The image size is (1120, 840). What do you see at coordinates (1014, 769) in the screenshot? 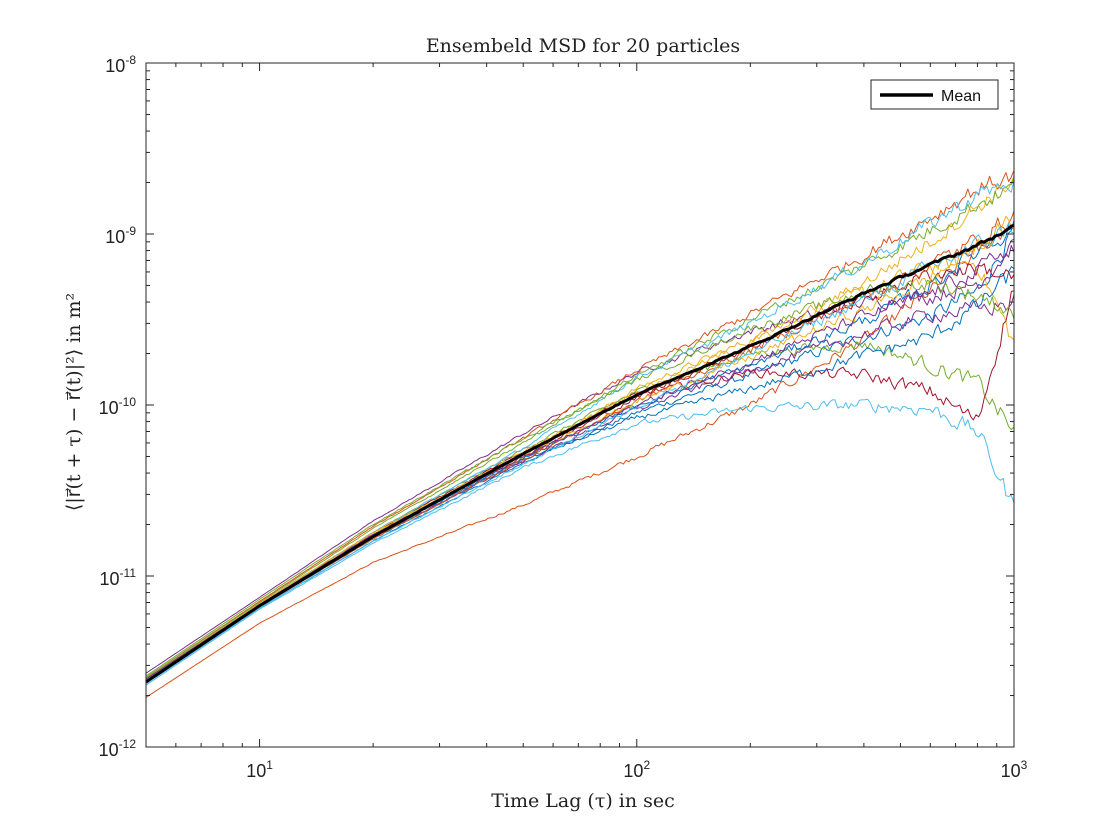
I see `x-tick-label: 10³` at bounding box center [1014, 769].